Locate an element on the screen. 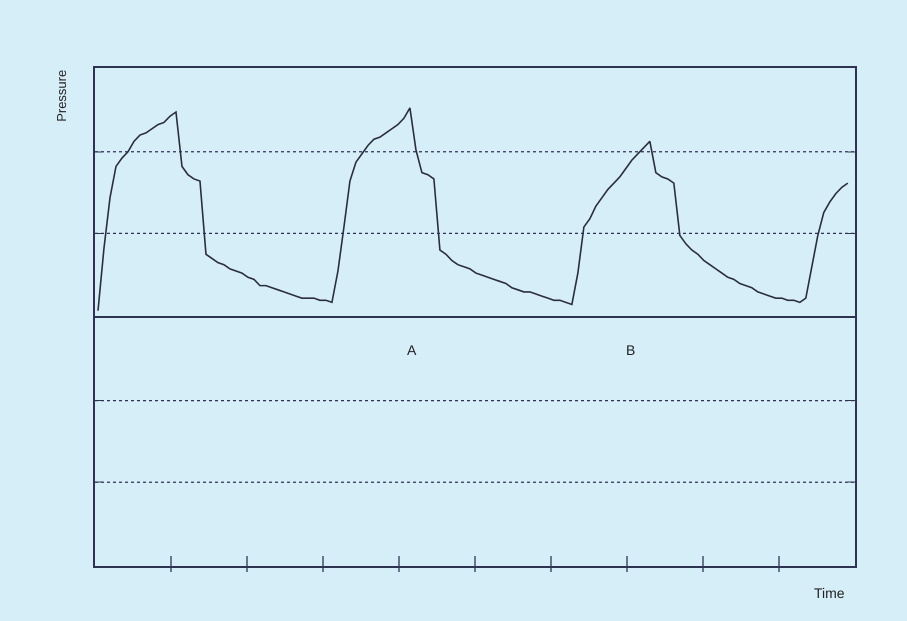 The height and width of the screenshot is (621, 907). text: Time is located at coordinates (829, 593).